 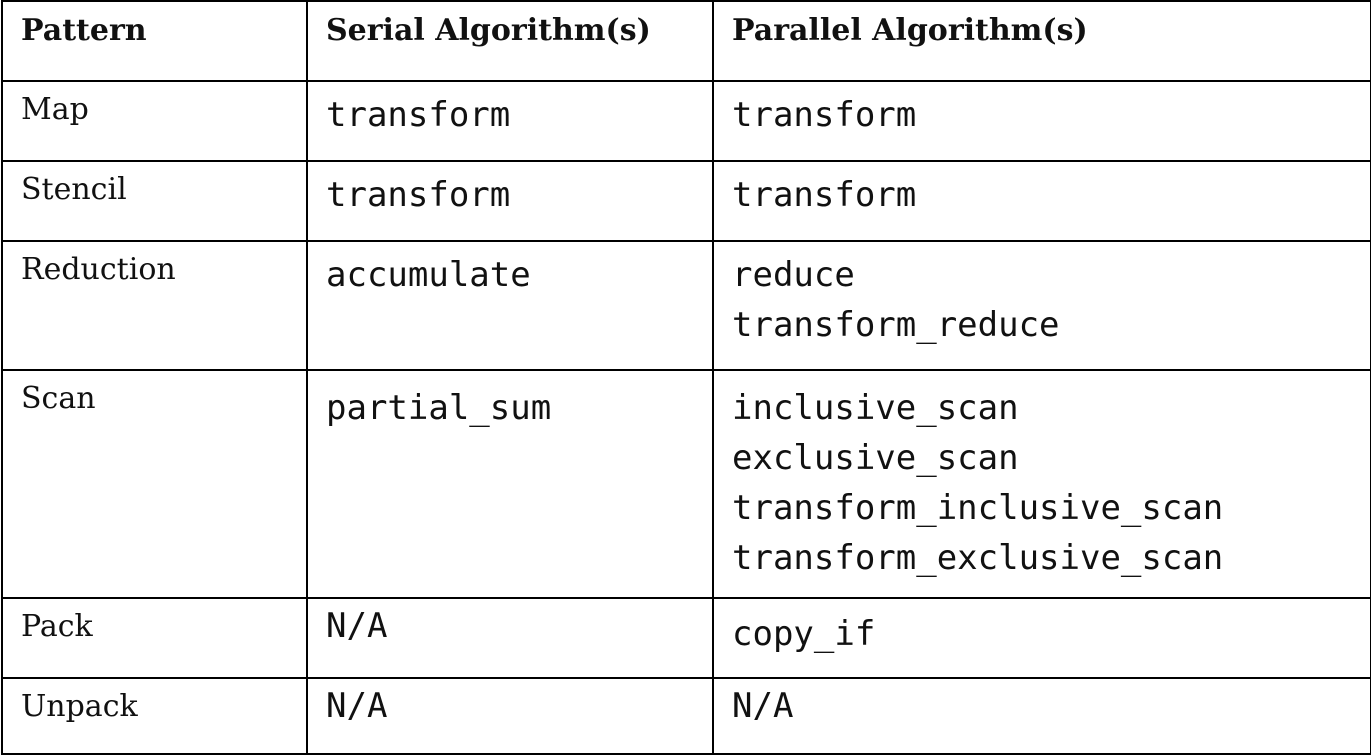 I want to click on pattern-cell: Unpack, so click(x=154, y=716).